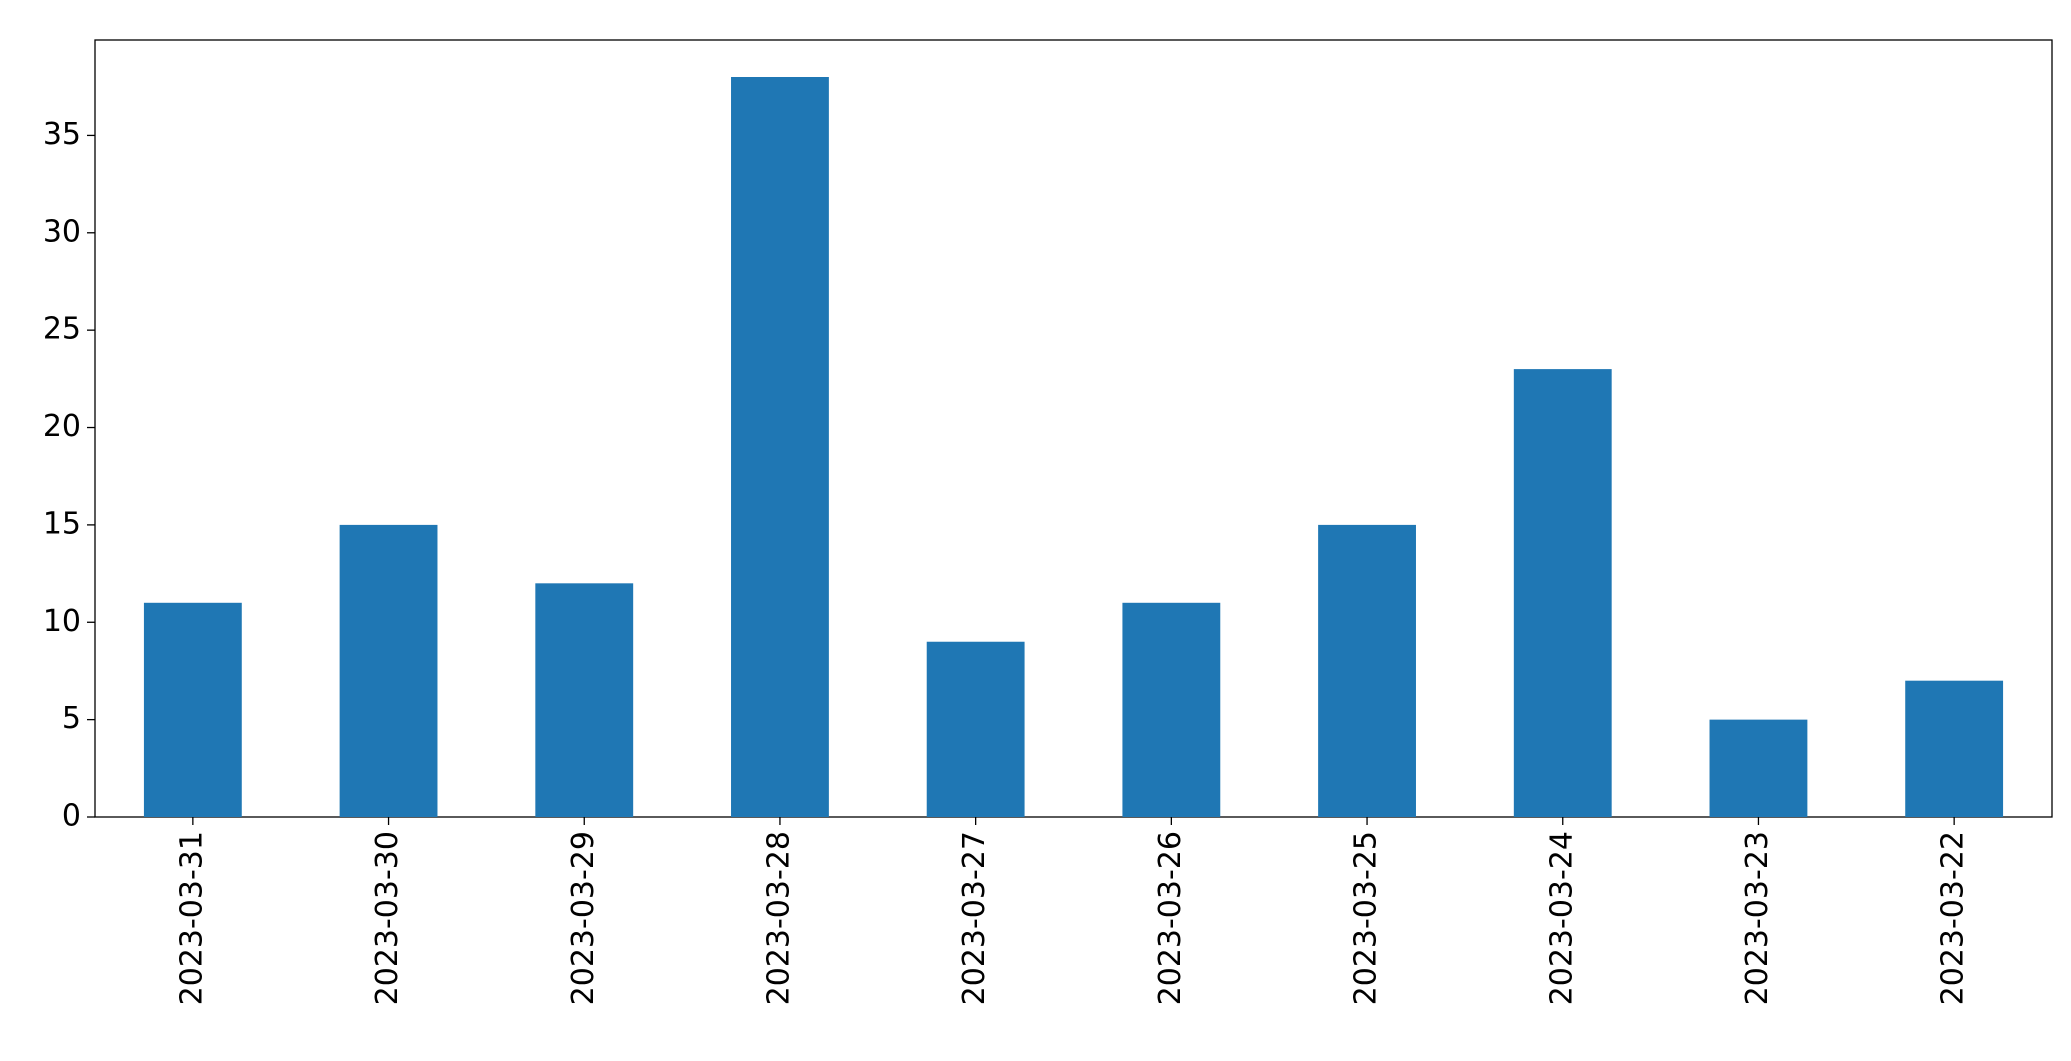  What do you see at coordinates (62, 329) in the screenshot?
I see `y-tick-label: 25` at bounding box center [62, 329].